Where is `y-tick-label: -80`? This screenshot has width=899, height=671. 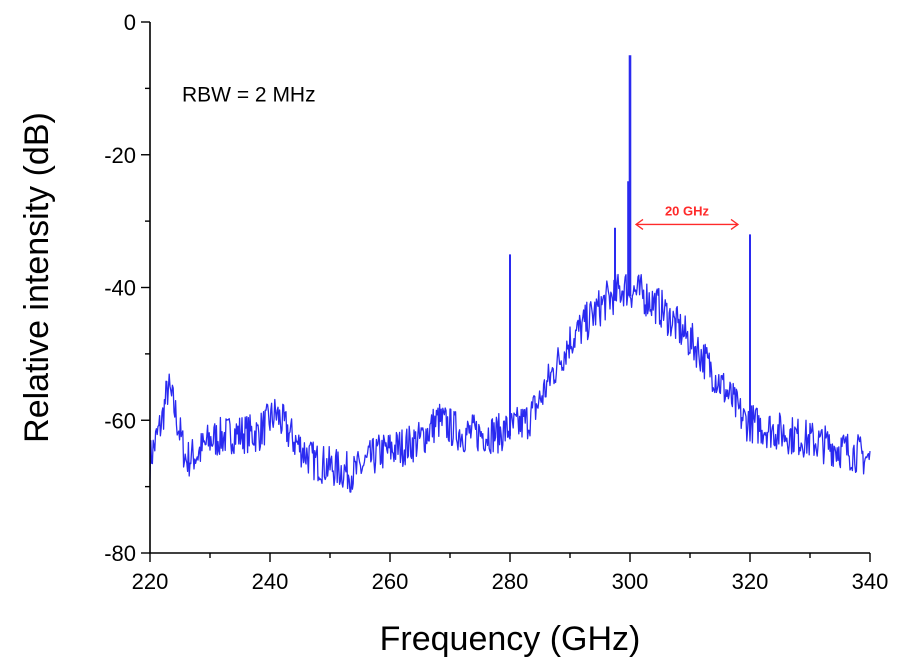
y-tick-label: -80 is located at coordinates (120, 553).